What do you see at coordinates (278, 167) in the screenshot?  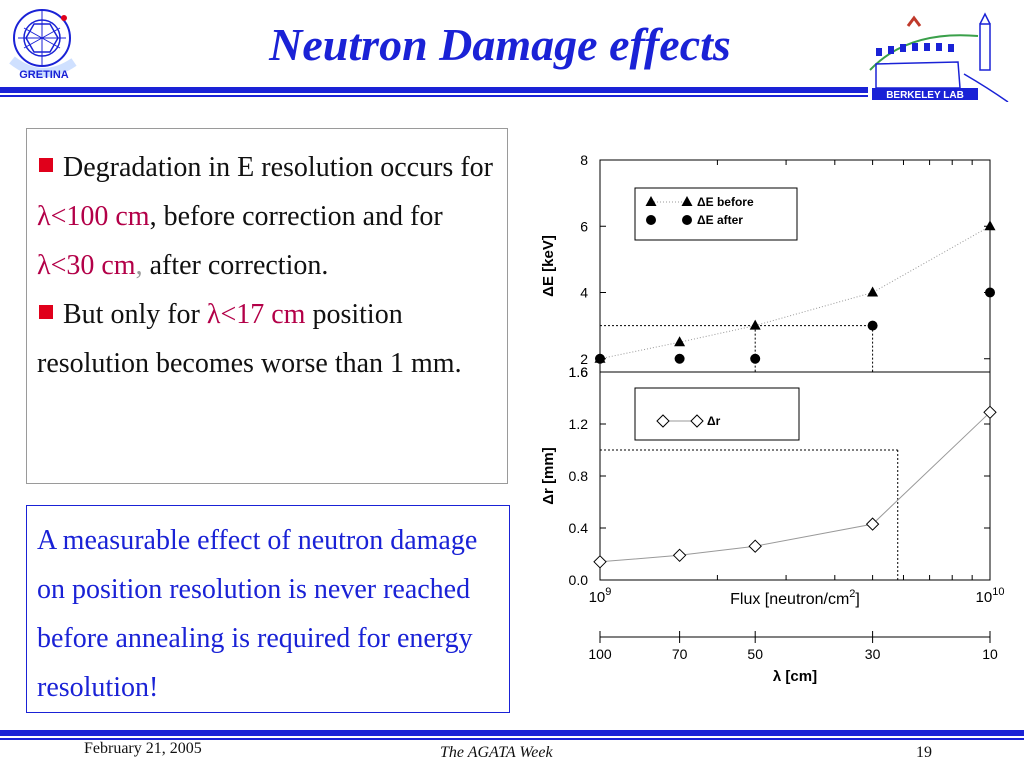 I see `bullet-1-pre: Degradation in E resolution occurs for` at bounding box center [278, 167].